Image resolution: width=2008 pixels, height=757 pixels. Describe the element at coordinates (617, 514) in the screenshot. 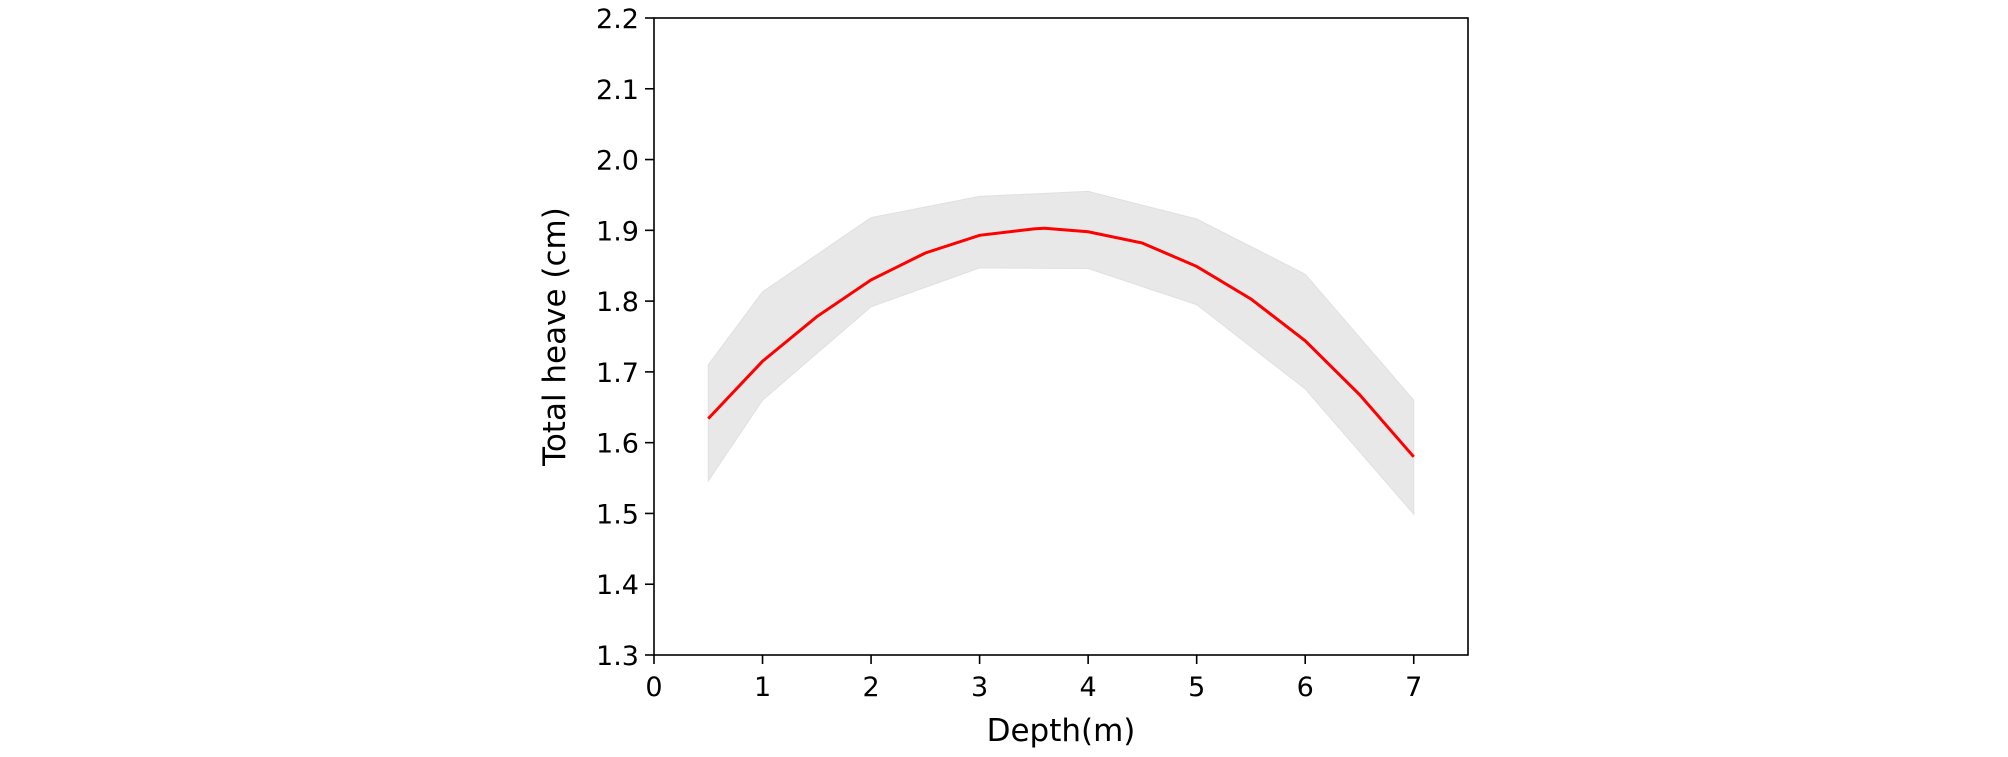

I see `y-tick-label: 1.5` at that location.